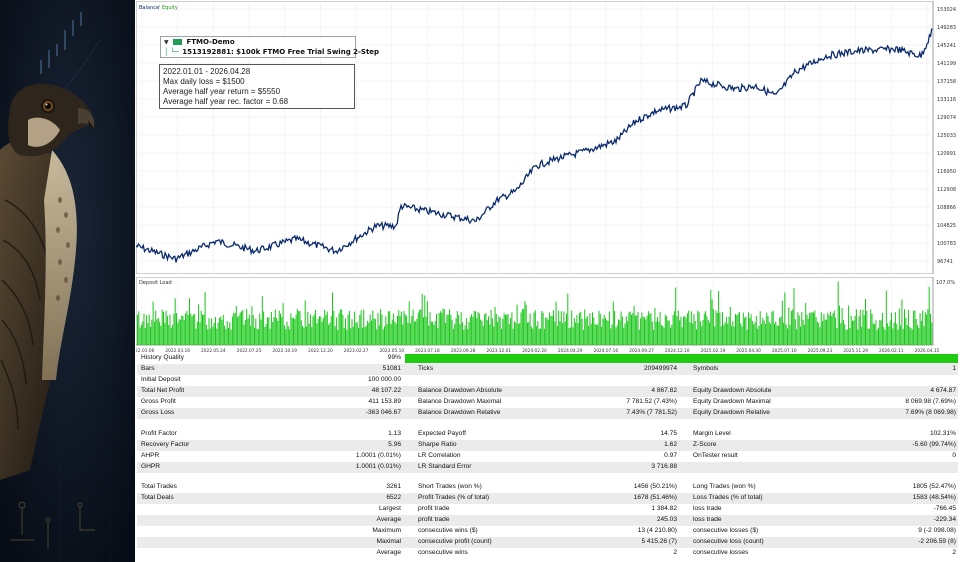 The width and height of the screenshot is (960, 562). What do you see at coordinates (391, 351) in the screenshot?
I see `x-tick-label: 2023.05.10` at bounding box center [391, 351].